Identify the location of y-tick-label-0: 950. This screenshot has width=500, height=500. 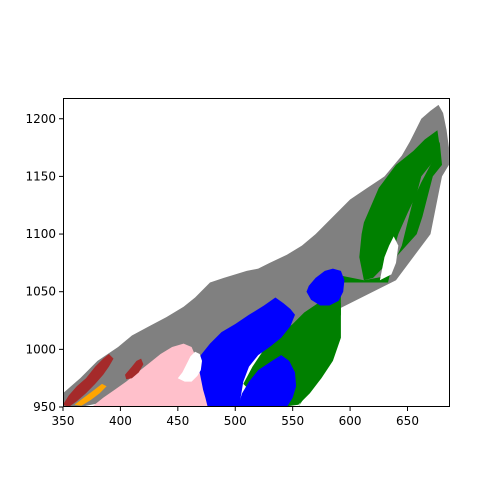
(44, 407).